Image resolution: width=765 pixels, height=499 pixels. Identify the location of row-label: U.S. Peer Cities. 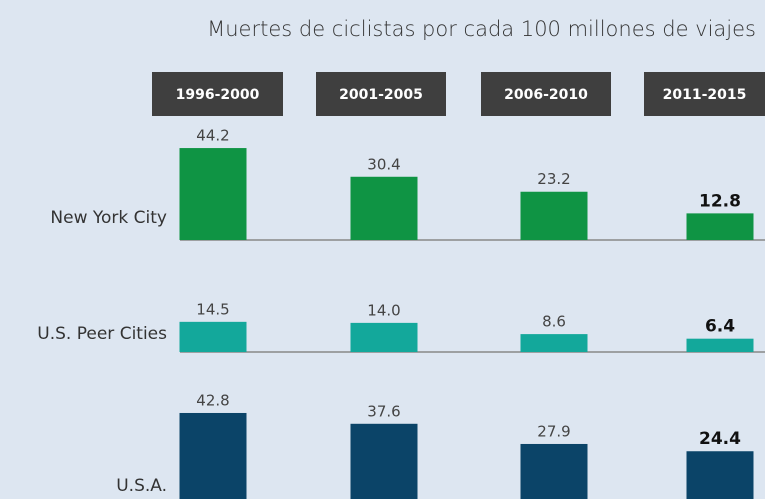
(102, 334).